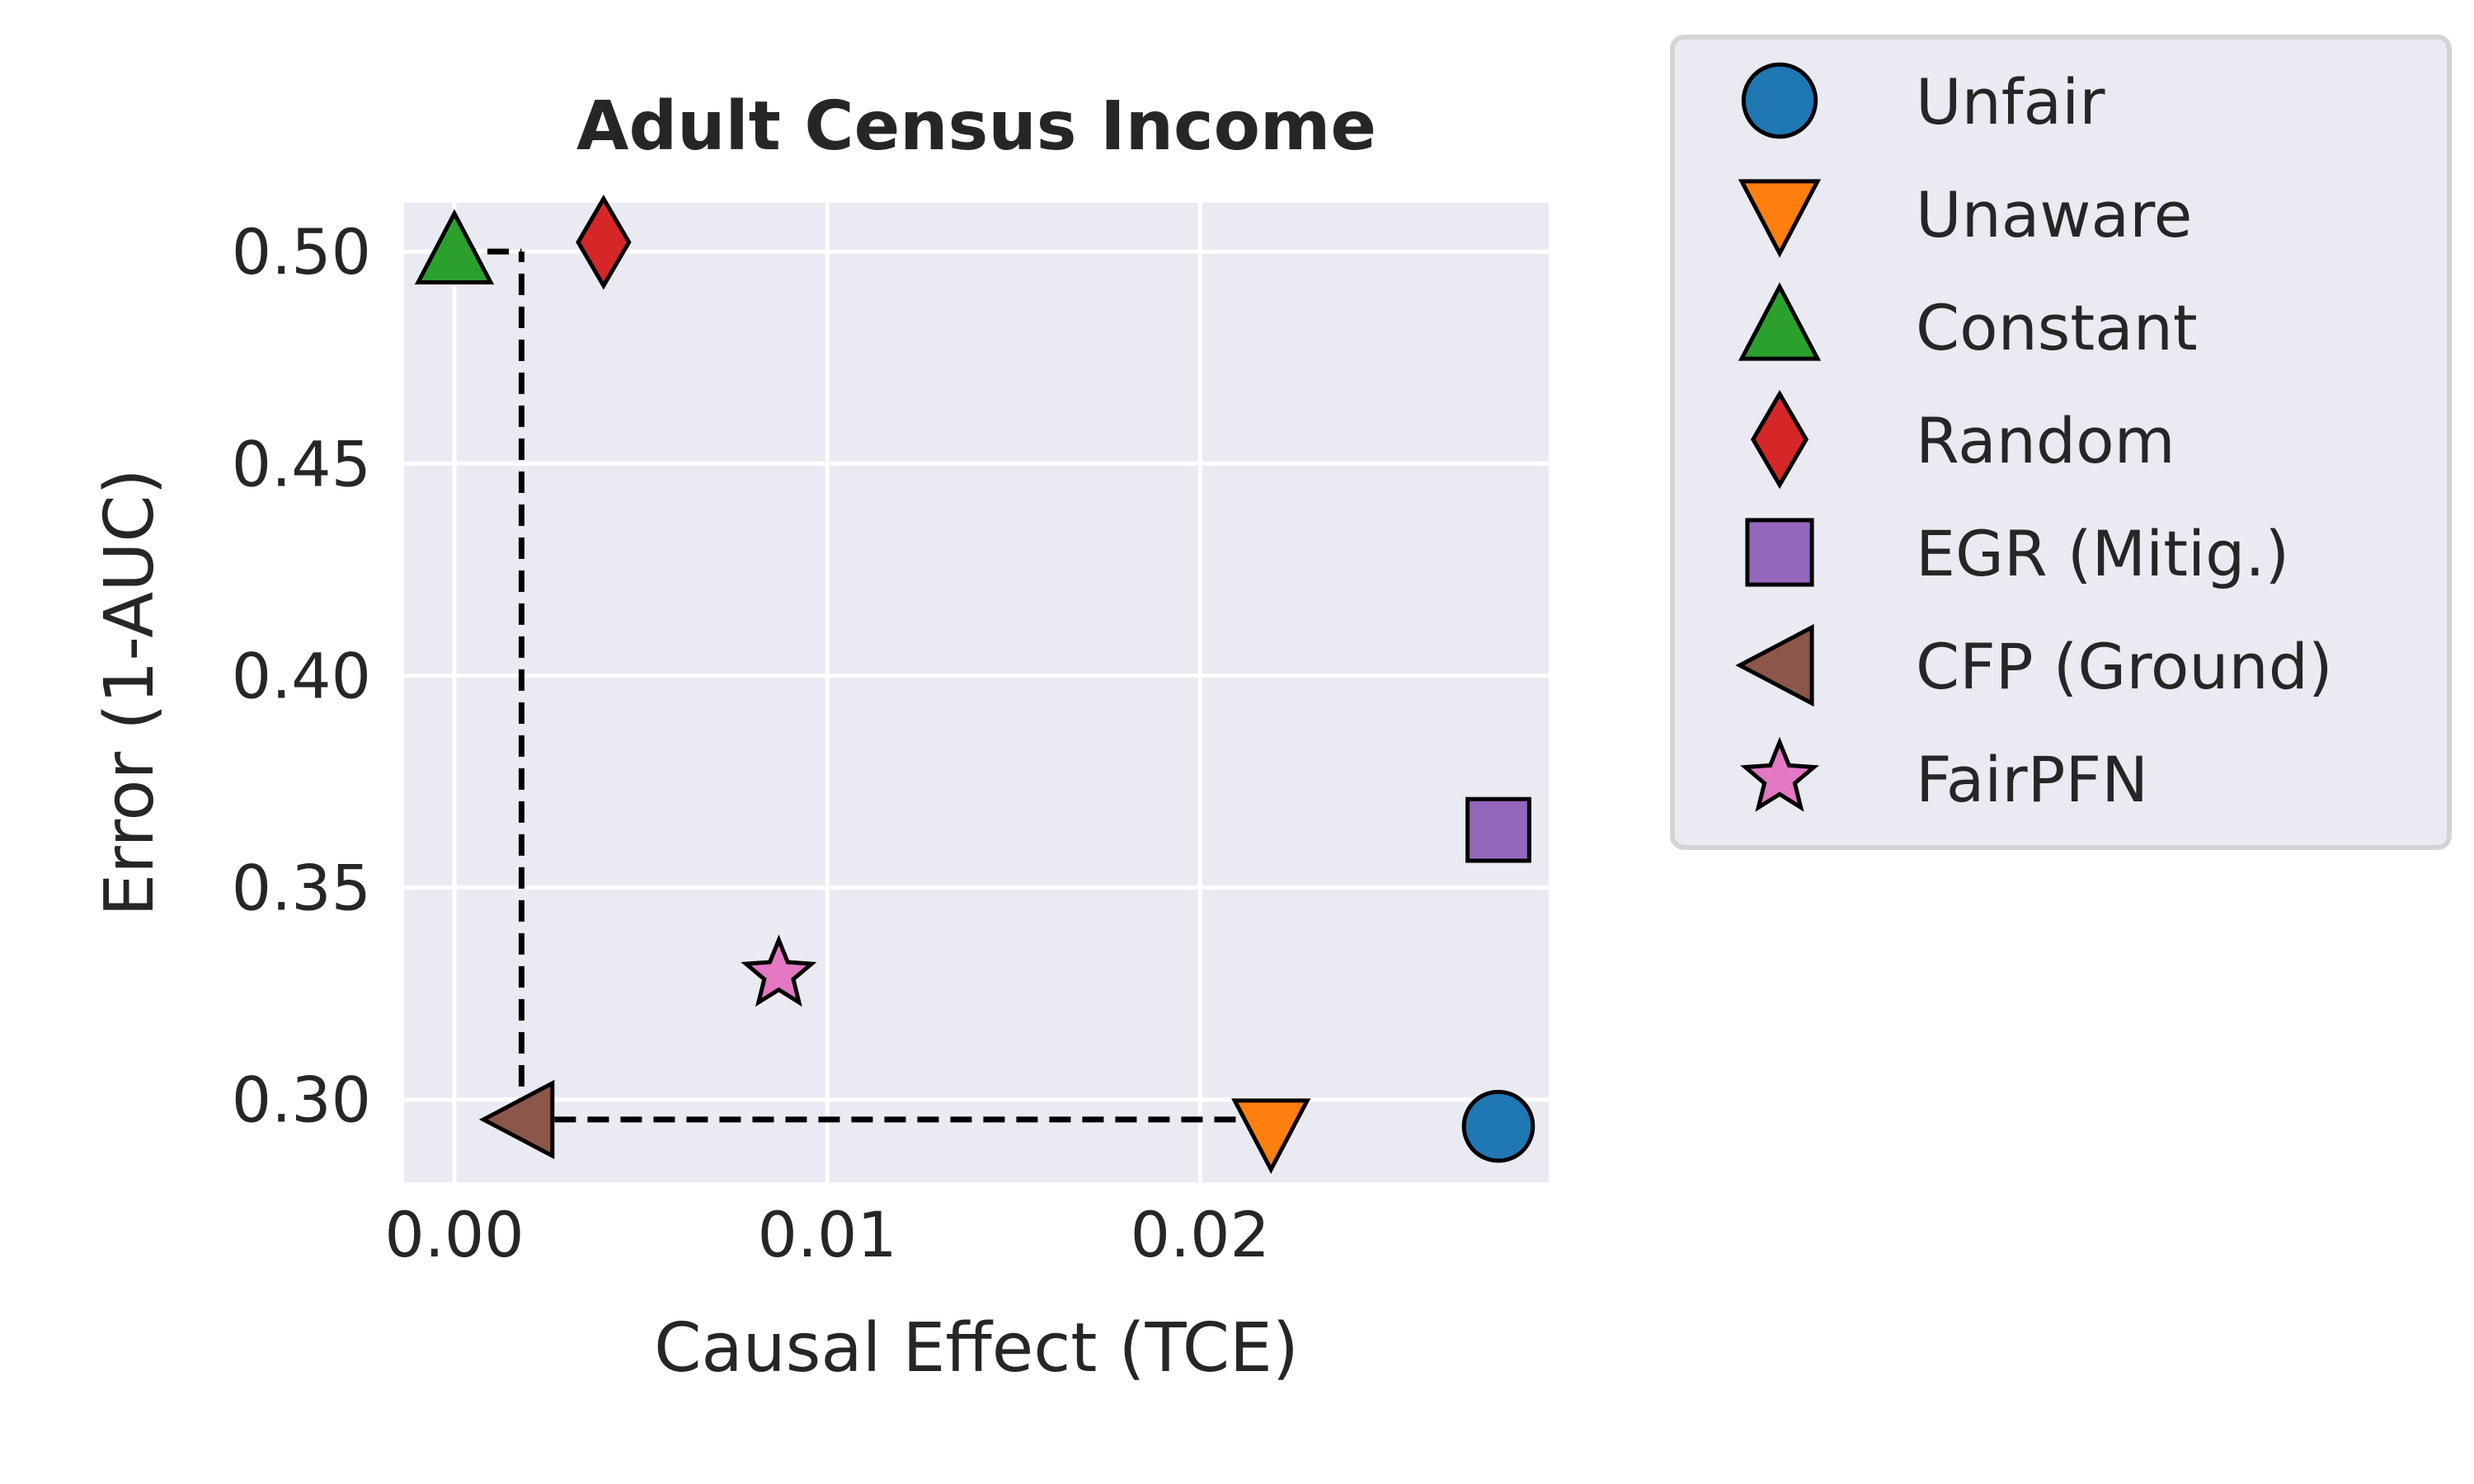 The image size is (2474, 1484). Describe the element at coordinates (1779, 100) in the screenshot. I see `legend-marker-unfair` at that location.